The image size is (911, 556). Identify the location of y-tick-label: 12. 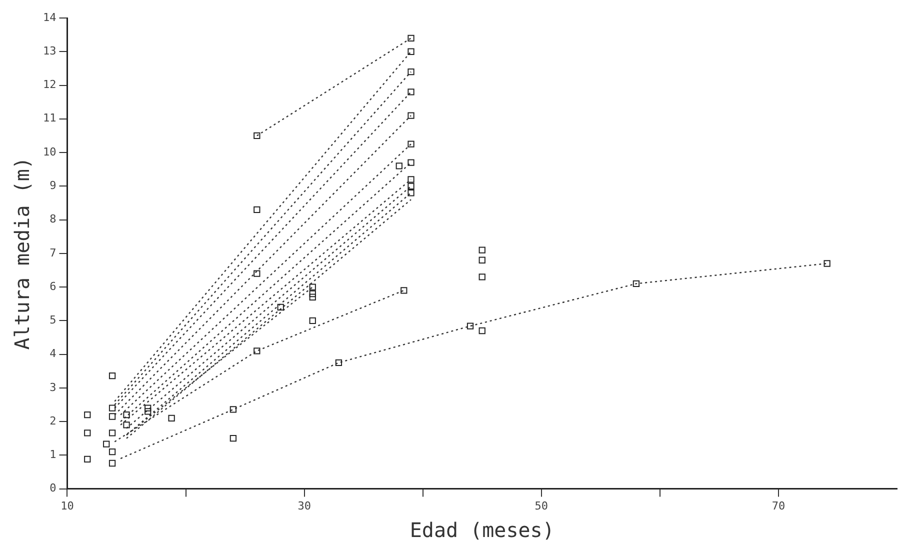
(49, 85).